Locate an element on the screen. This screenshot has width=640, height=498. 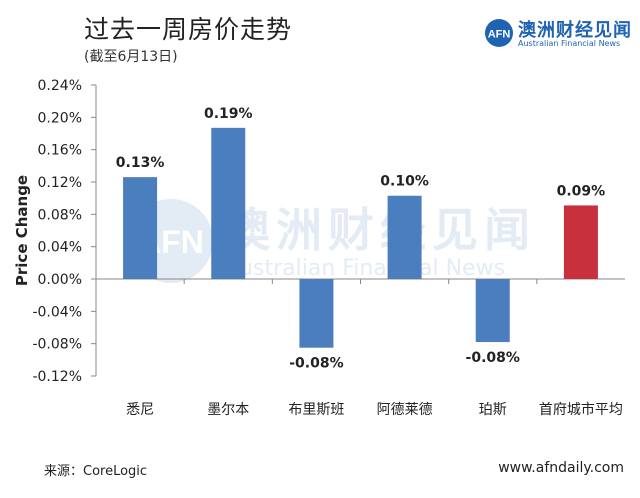
data-label: 0.13% is located at coordinates (140, 163).